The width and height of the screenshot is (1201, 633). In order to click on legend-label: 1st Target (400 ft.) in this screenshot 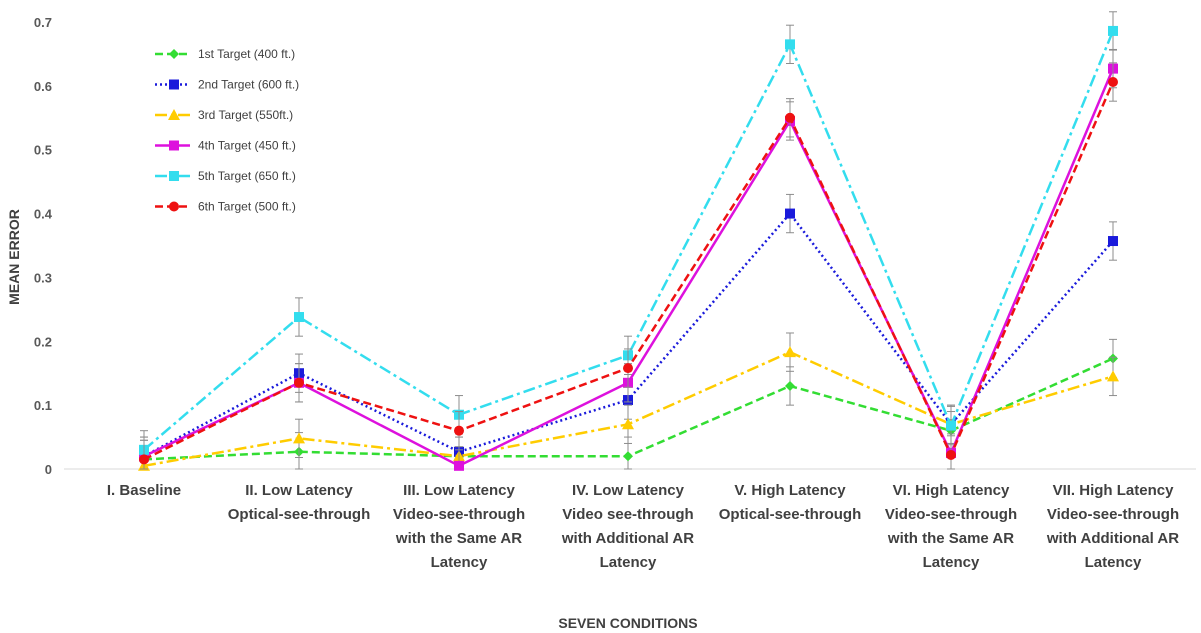, I will do `click(246, 54)`.